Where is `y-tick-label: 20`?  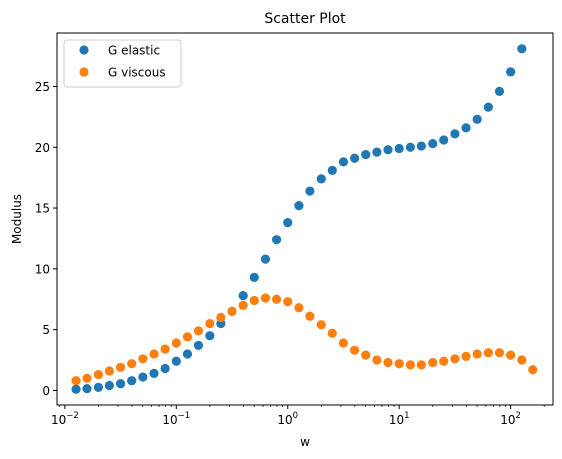
y-tick-label: 20 is located at coordinates (42, 148).